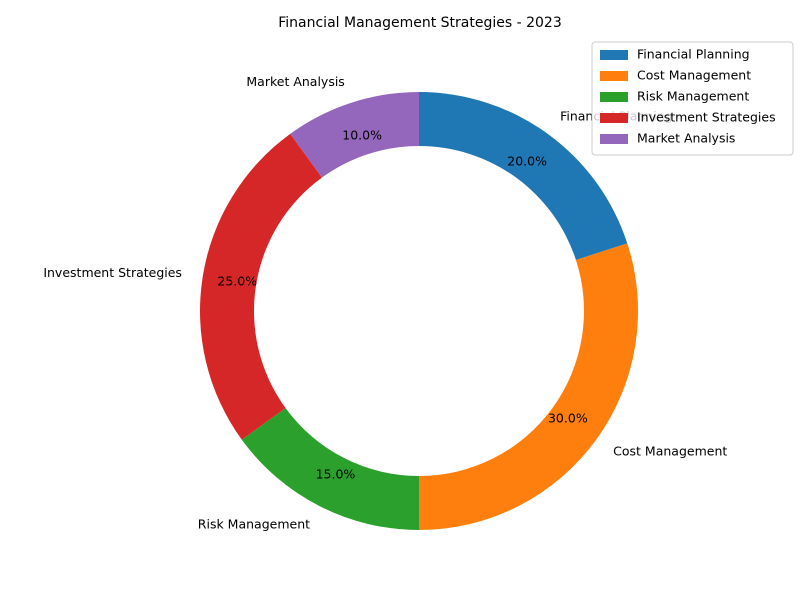 This screenshot has width=800, height=600. Describe the element at coordinates (295, 81) in the screenshot. I see `slice-label-market-analysis: Market Analysis` at that location.